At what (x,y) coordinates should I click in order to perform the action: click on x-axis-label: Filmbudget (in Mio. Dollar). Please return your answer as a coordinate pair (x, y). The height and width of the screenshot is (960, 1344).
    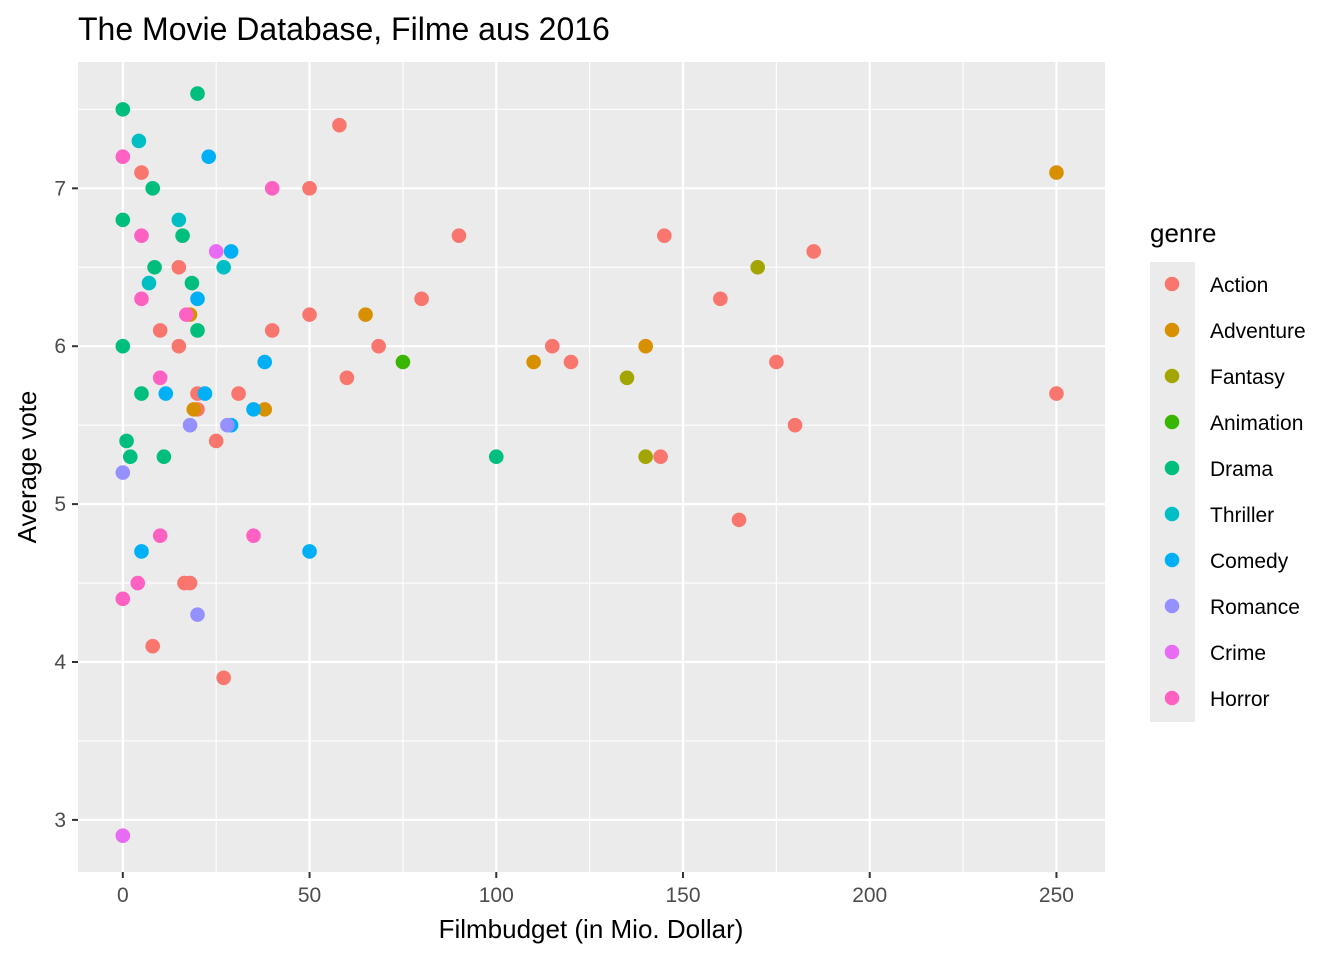
    Looking at the image, I should click on (591, 929).